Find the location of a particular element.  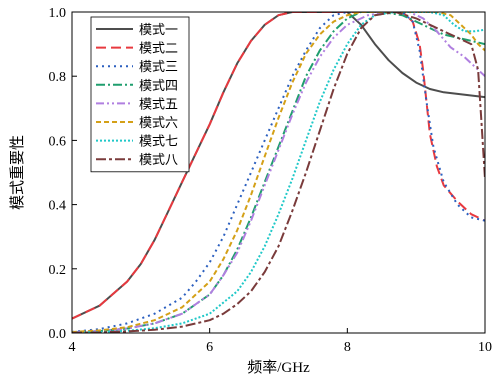

y-axis-title: 模式重要性 is located at coordinates (17, 172).